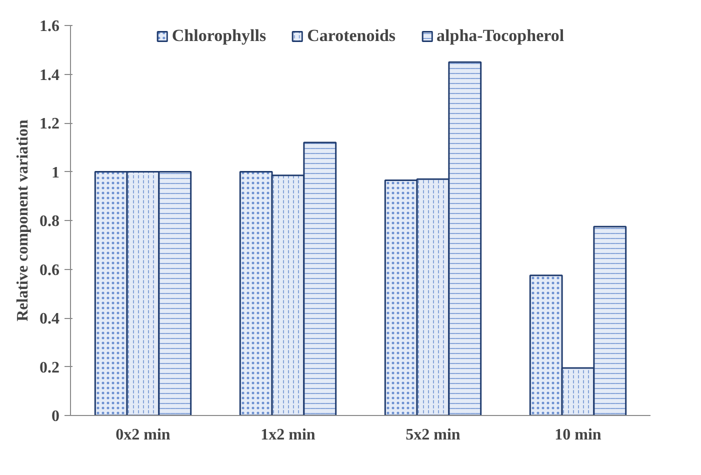 The height and width of the screenshot is (475, 701). What do you see at coordinates (143, 435) in the screenshot?
I see `x-tick-label: 0x2 min` at bounding box center [143, 435].